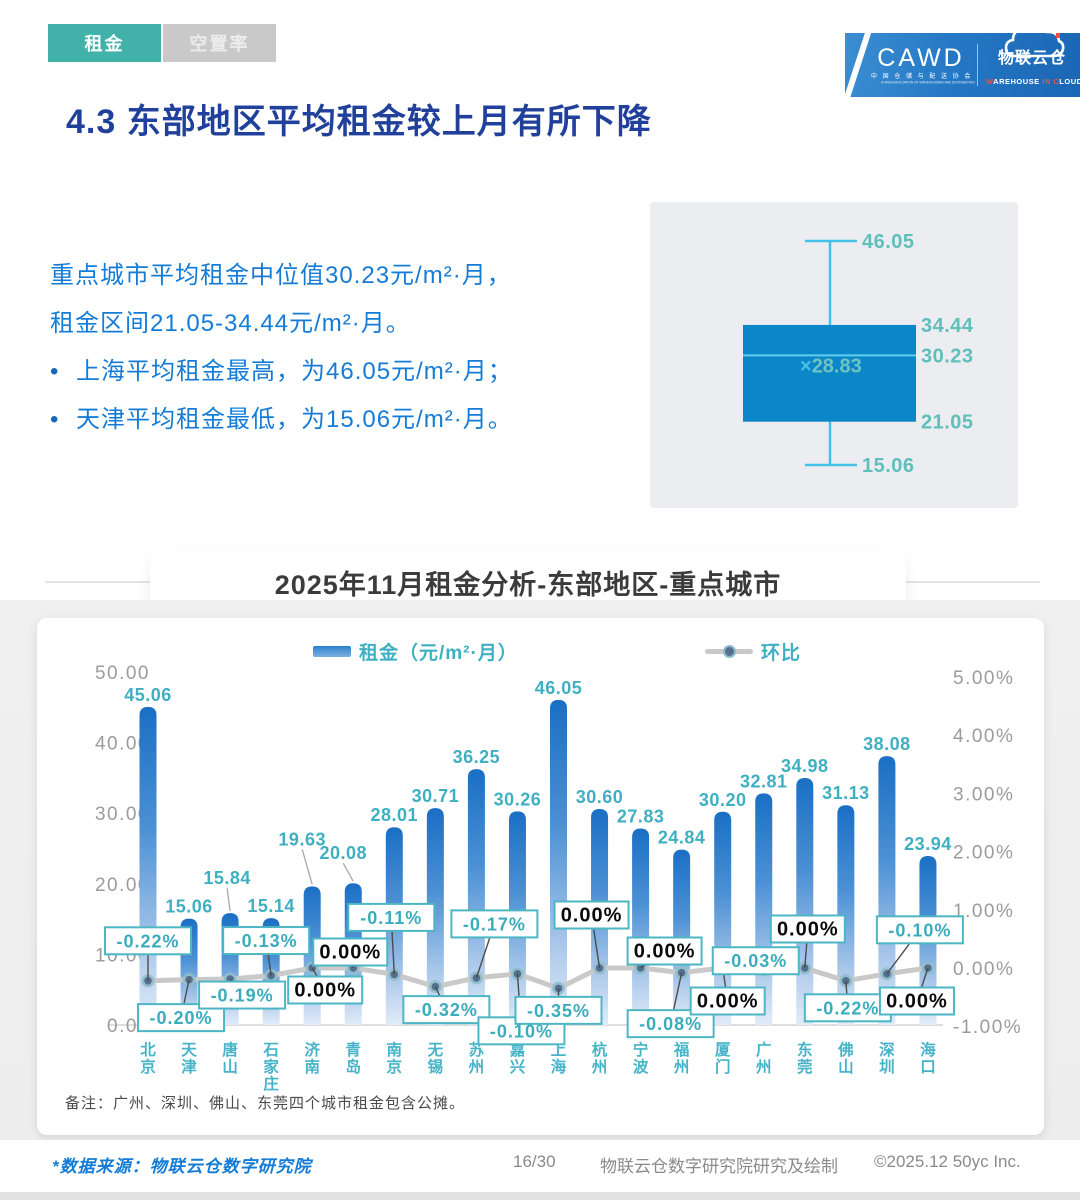  I want to click on x-axis-label-北京: 北京, so click(148, 1058).